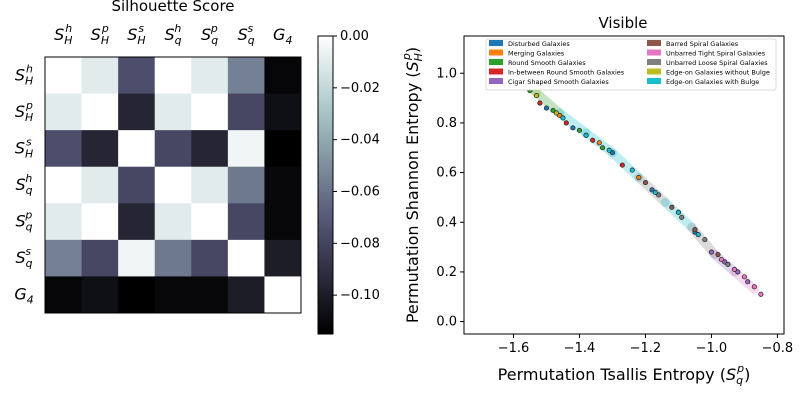  I want to click on colorbar-gradient, so click(325, 185).